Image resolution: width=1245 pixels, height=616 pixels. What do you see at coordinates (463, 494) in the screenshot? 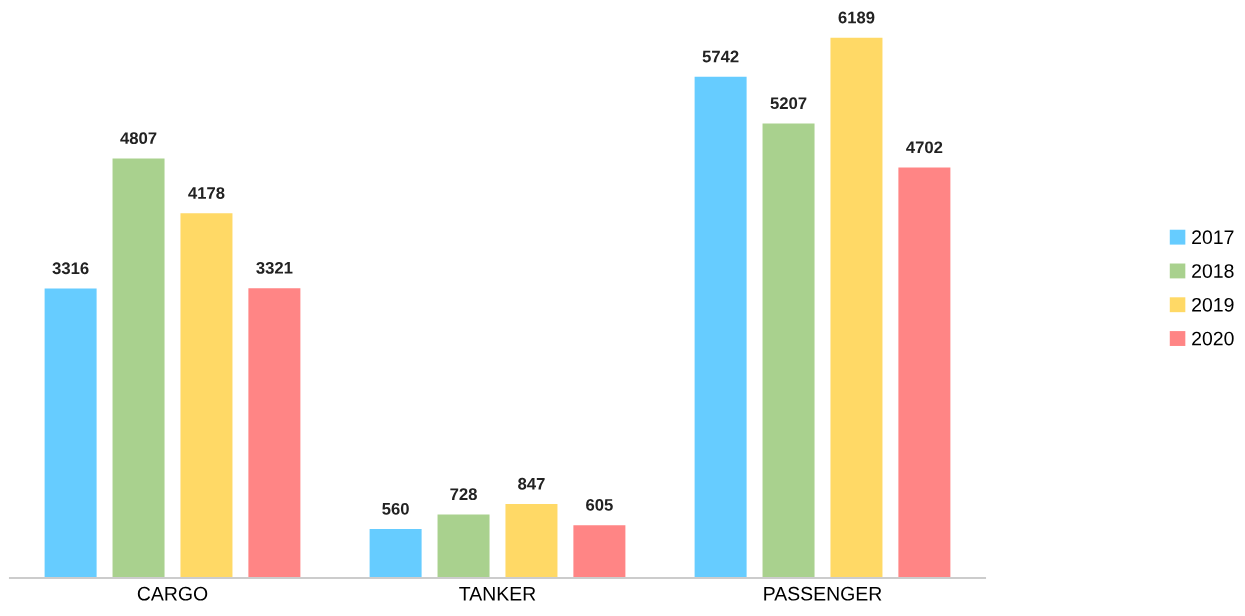
I see `data-label: 728` at bounding box center [463, 494].